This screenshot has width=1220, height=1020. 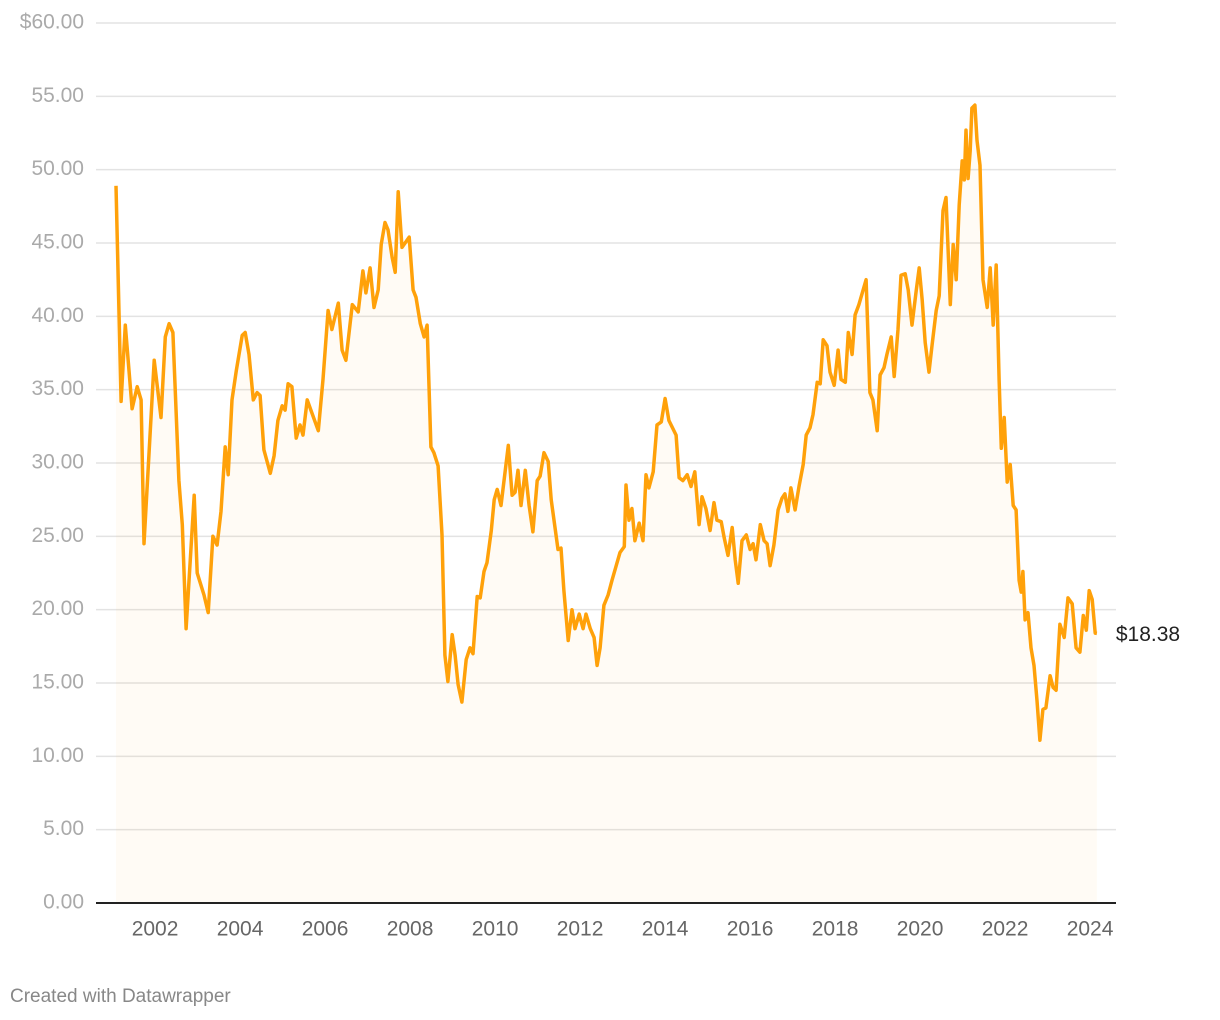 I want to click on y-tick-label: 15.00, so click(x=57, y=682).